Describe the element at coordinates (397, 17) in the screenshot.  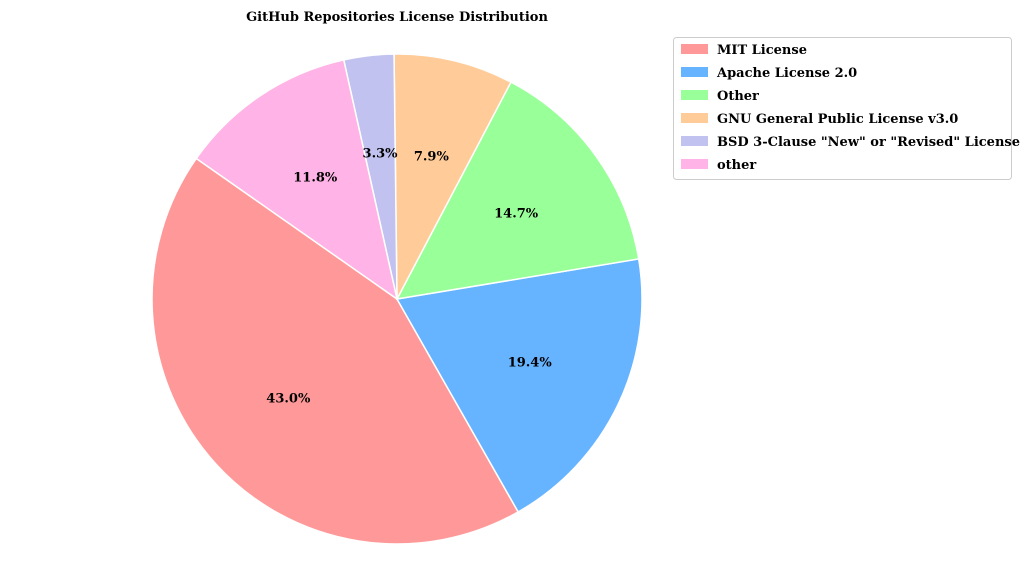
I see `chart-title: GitHub Repositories License Distribution` at that location.